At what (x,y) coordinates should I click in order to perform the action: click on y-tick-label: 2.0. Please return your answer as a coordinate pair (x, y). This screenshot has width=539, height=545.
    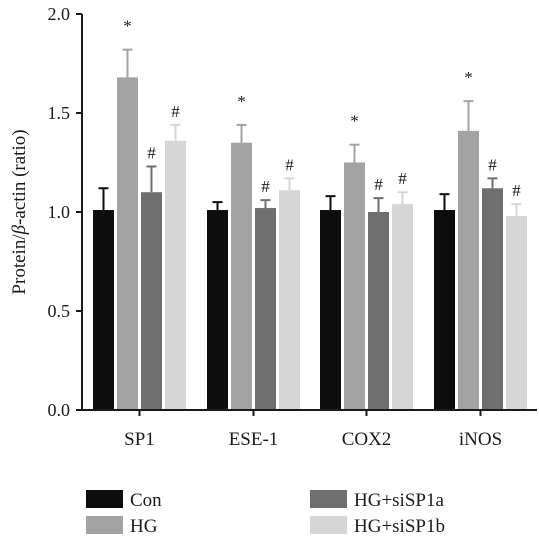
    Looking at the image, I should click on (59, 14).